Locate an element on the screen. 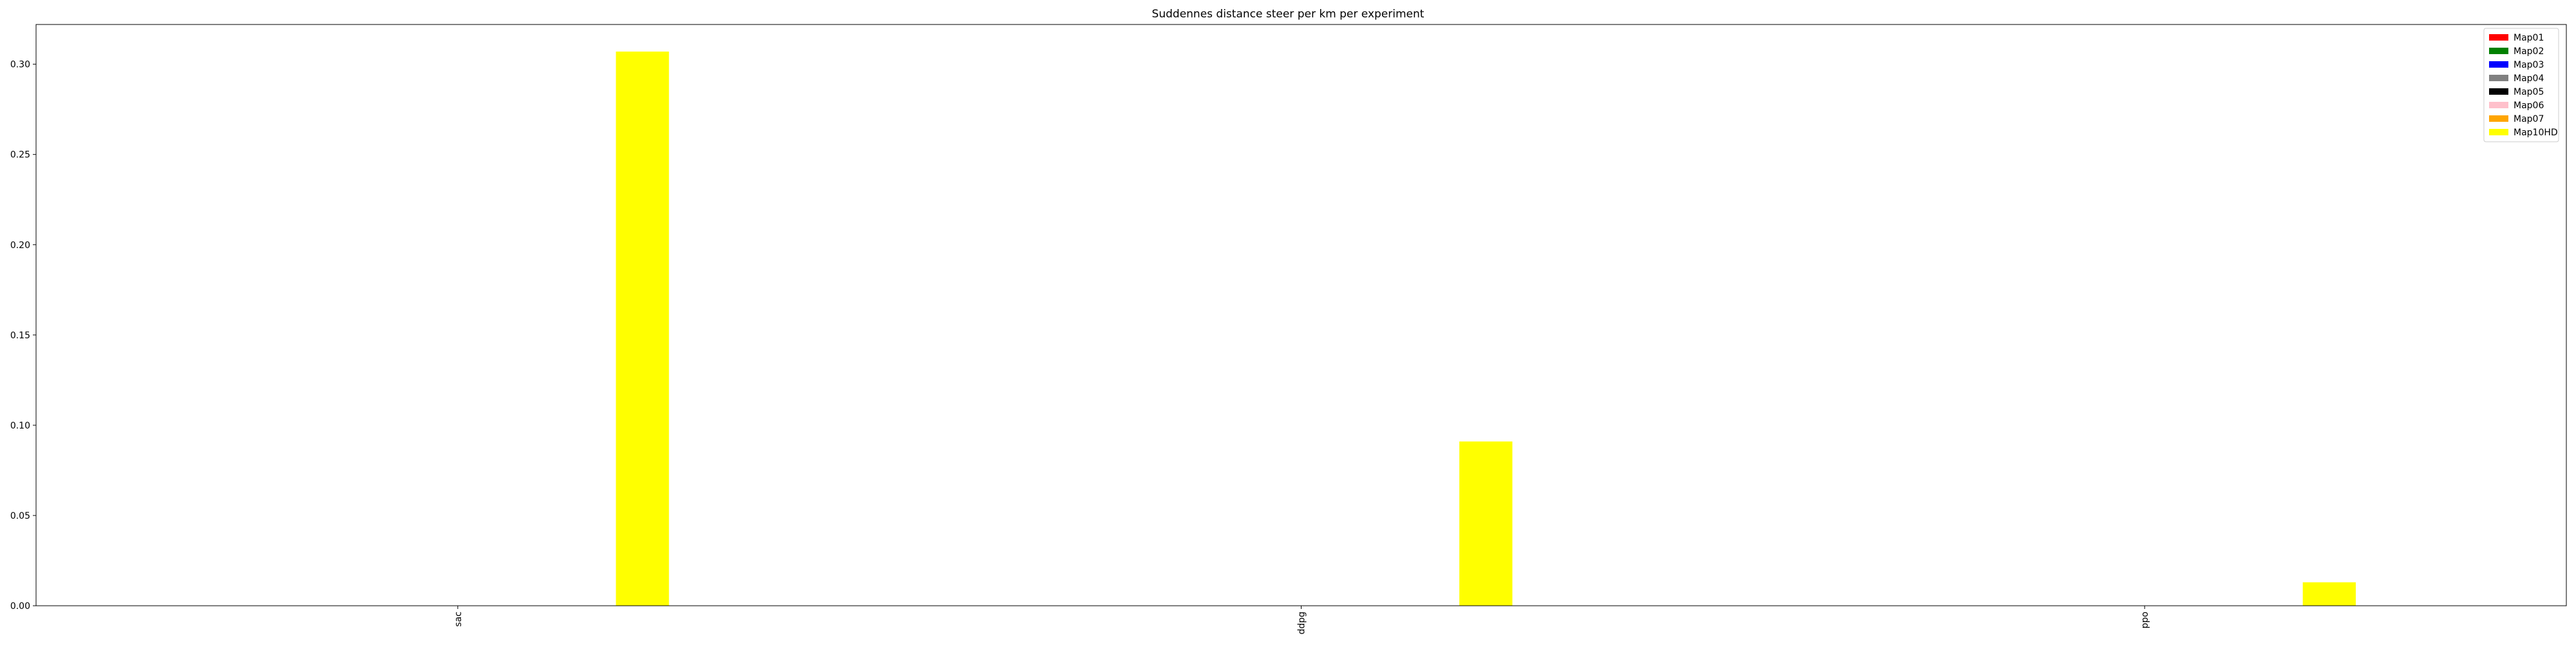 Image resolution: width=2576 pixels, height=647 pixels. legend-label-map07: Map07 is located at coordinates (2529, 119).